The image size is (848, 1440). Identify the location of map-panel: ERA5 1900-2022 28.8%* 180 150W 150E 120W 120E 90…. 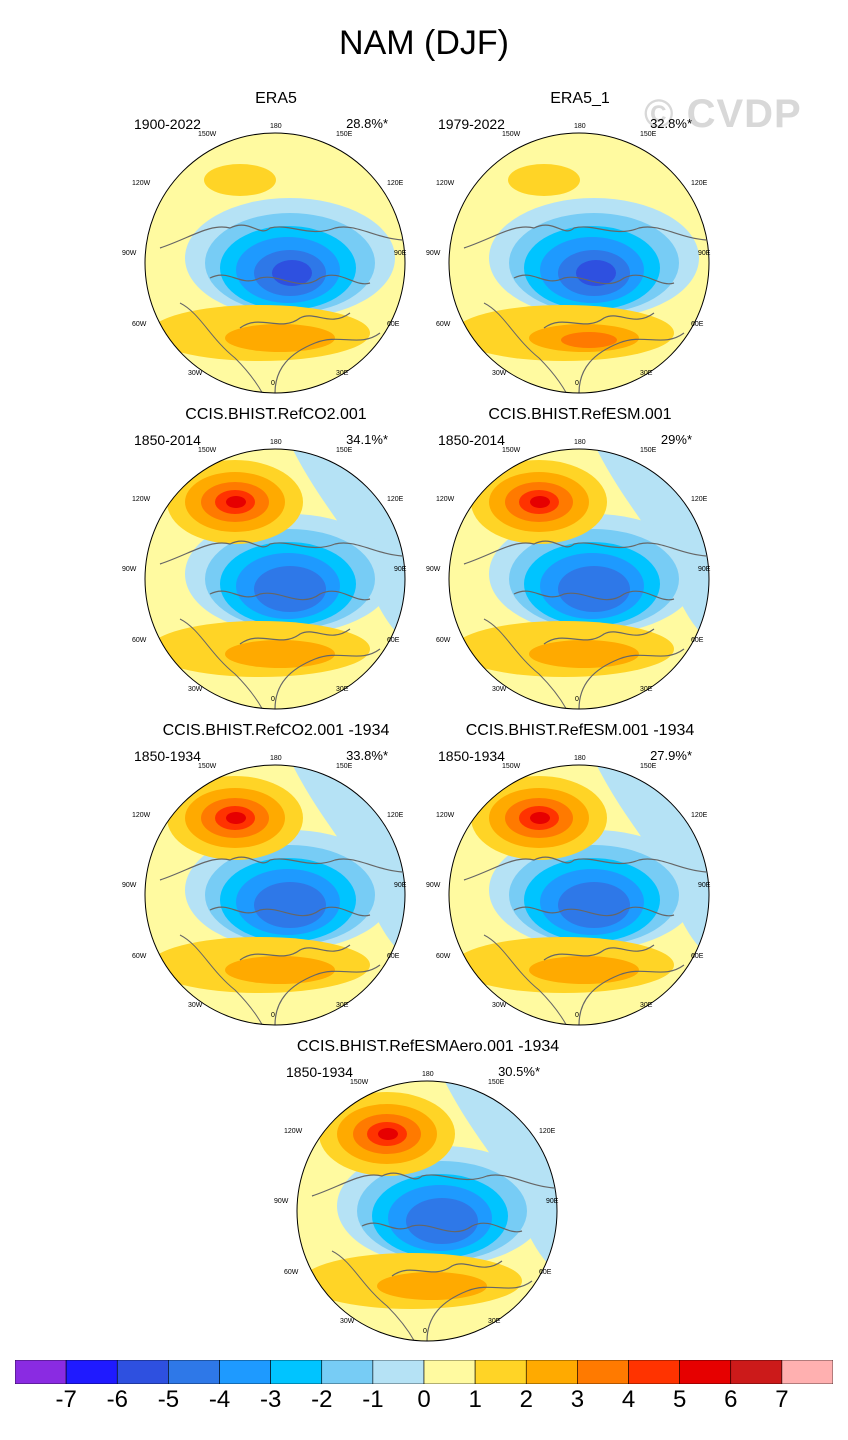
(274, 245).